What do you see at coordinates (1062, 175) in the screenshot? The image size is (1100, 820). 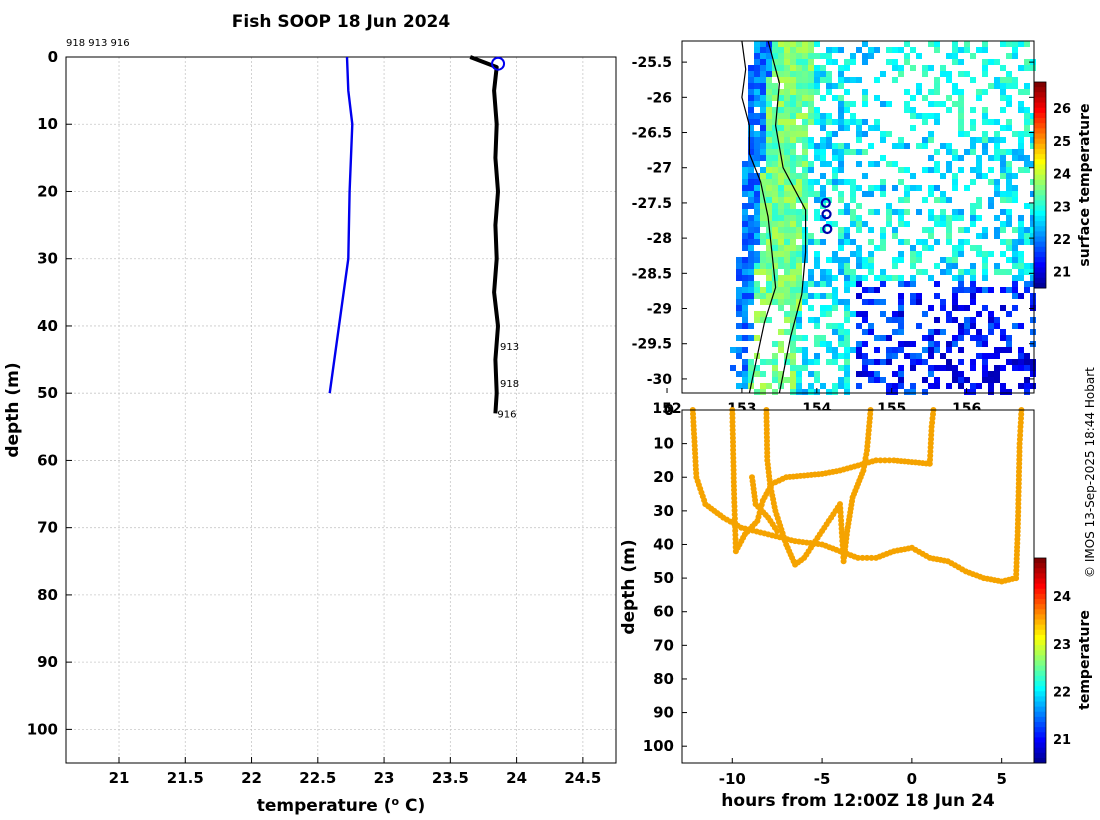 I see `colorbar-tick-label: 24` at bounding box center [1062, 175].